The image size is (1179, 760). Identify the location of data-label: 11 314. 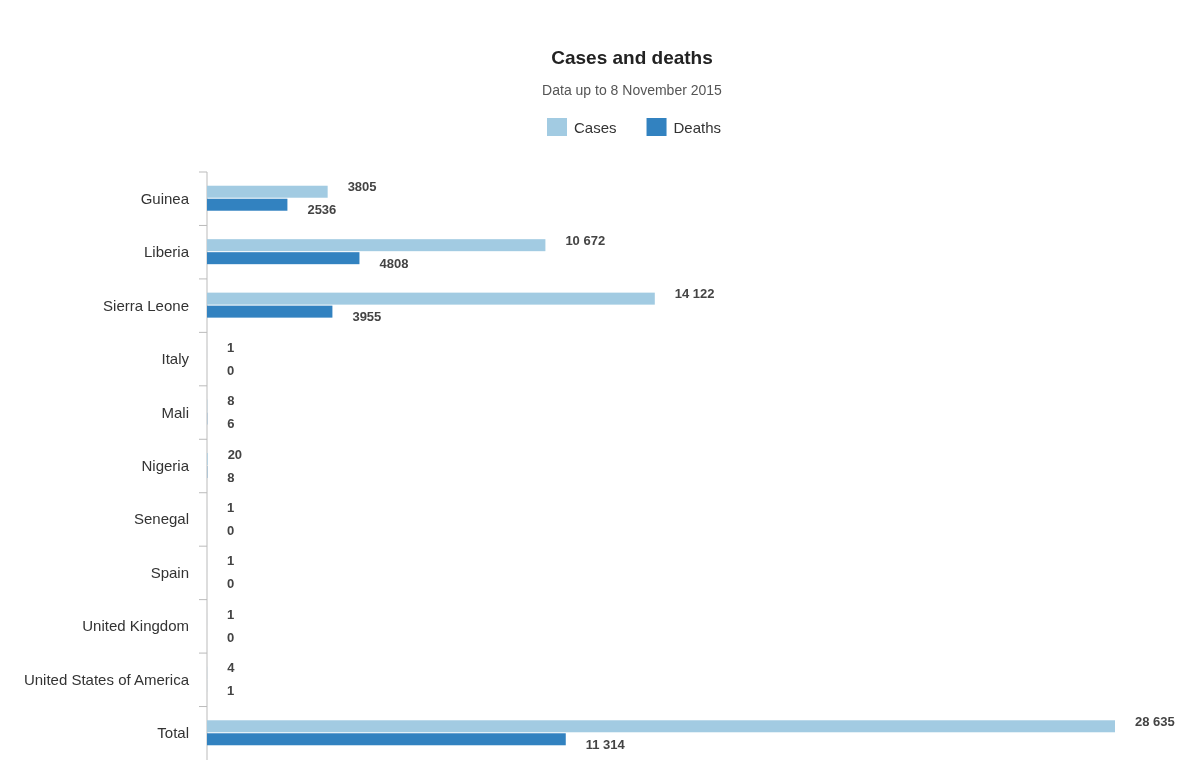
(605, 744).